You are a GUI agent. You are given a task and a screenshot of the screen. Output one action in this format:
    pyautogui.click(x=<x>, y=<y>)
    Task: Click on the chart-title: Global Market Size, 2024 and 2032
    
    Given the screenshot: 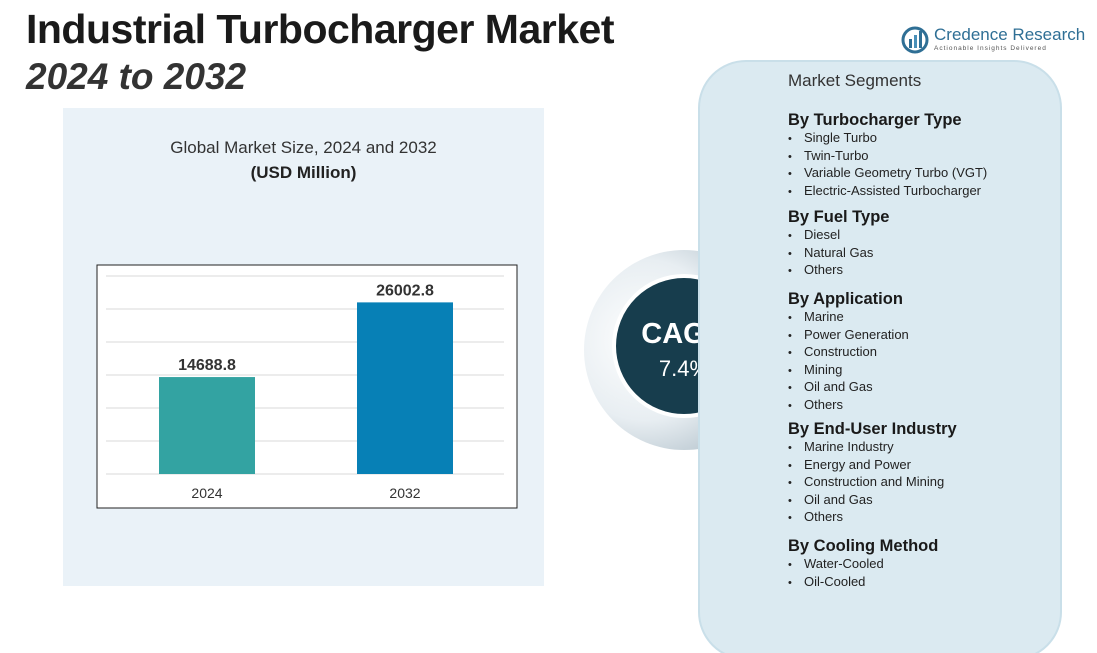 What is the action you would take?
    pyautogui.click(x=303, y=147)
    